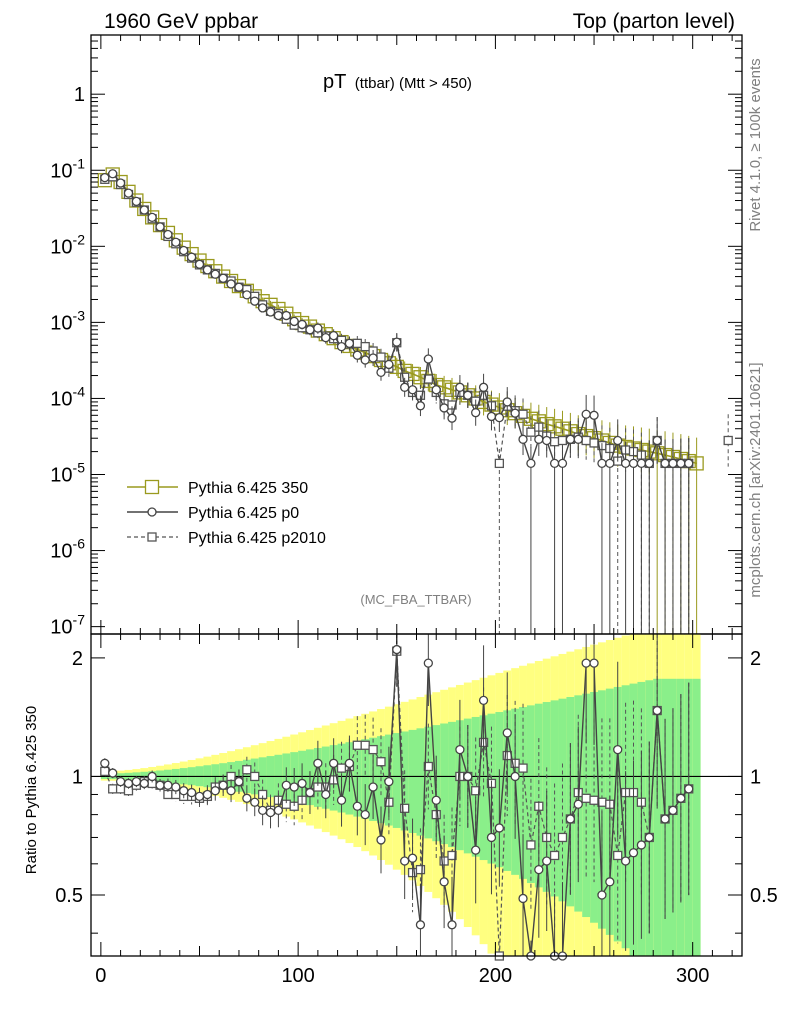 This screenshot has height=1024, width=786. Describe the element at coordinates (755, 144) in the screenshot. I see `rivet-label: Rivet 4.1.0, ≥ 100k events` at that location.